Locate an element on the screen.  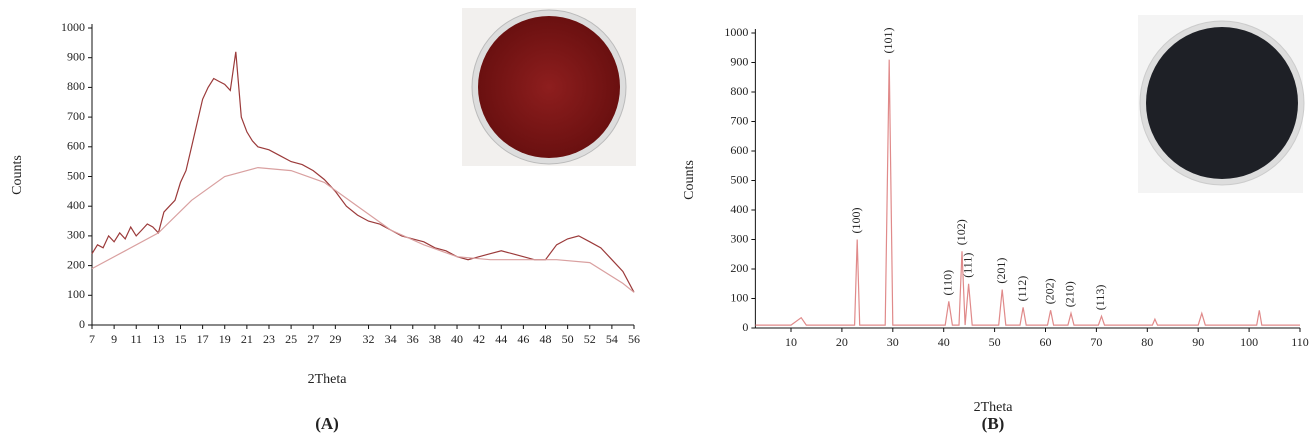
x-tick-label: 36 is located at coordinates (413, 339).